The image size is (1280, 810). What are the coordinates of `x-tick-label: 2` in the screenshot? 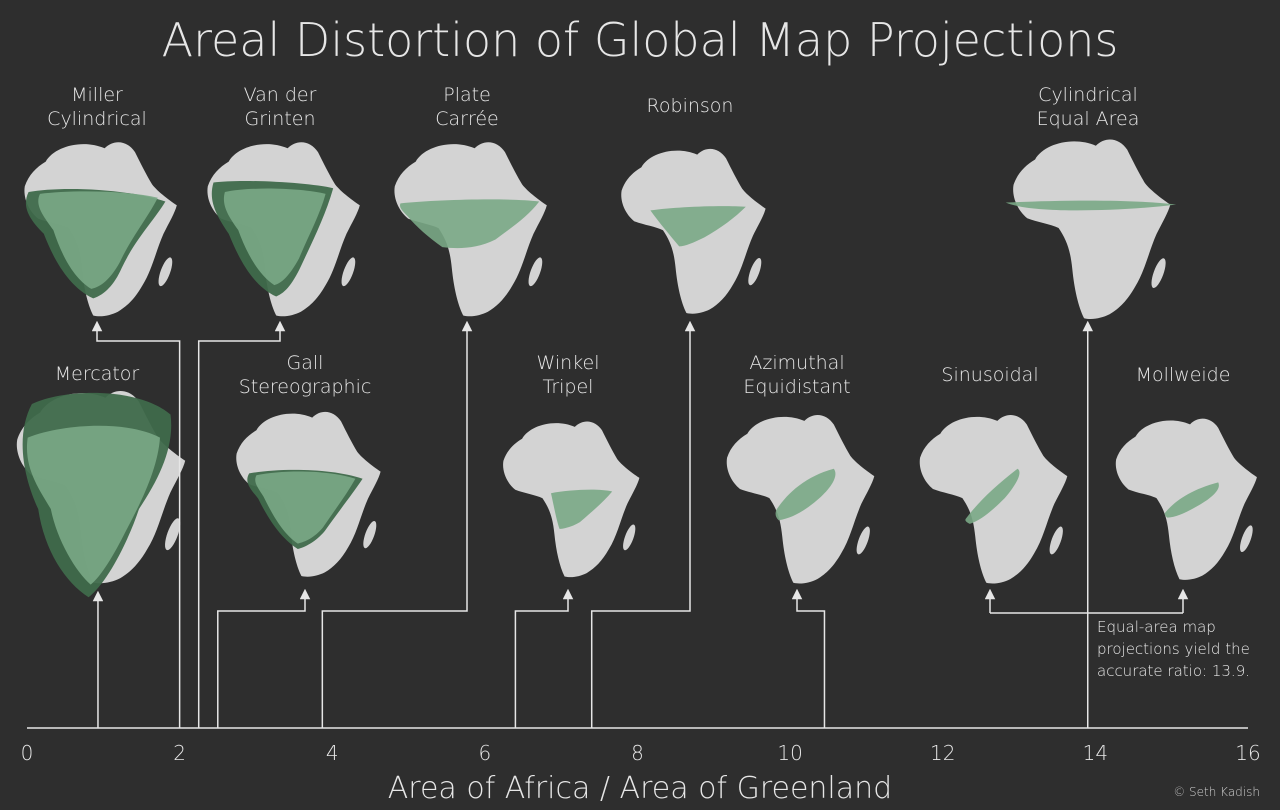 It's located at (179, 753).